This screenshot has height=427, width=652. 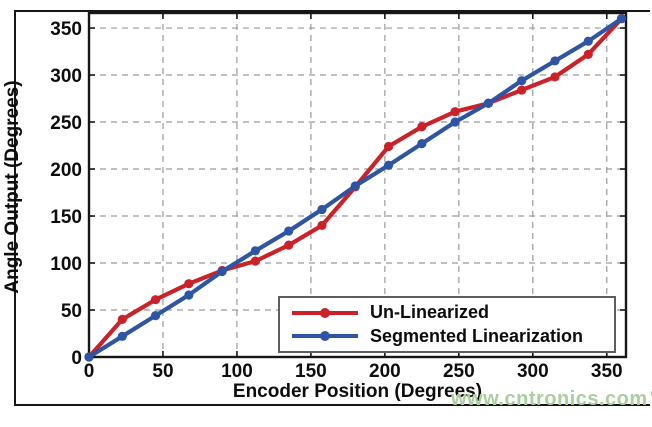 I want to click on x-tick-label: 150, so click(x=311, y=371).